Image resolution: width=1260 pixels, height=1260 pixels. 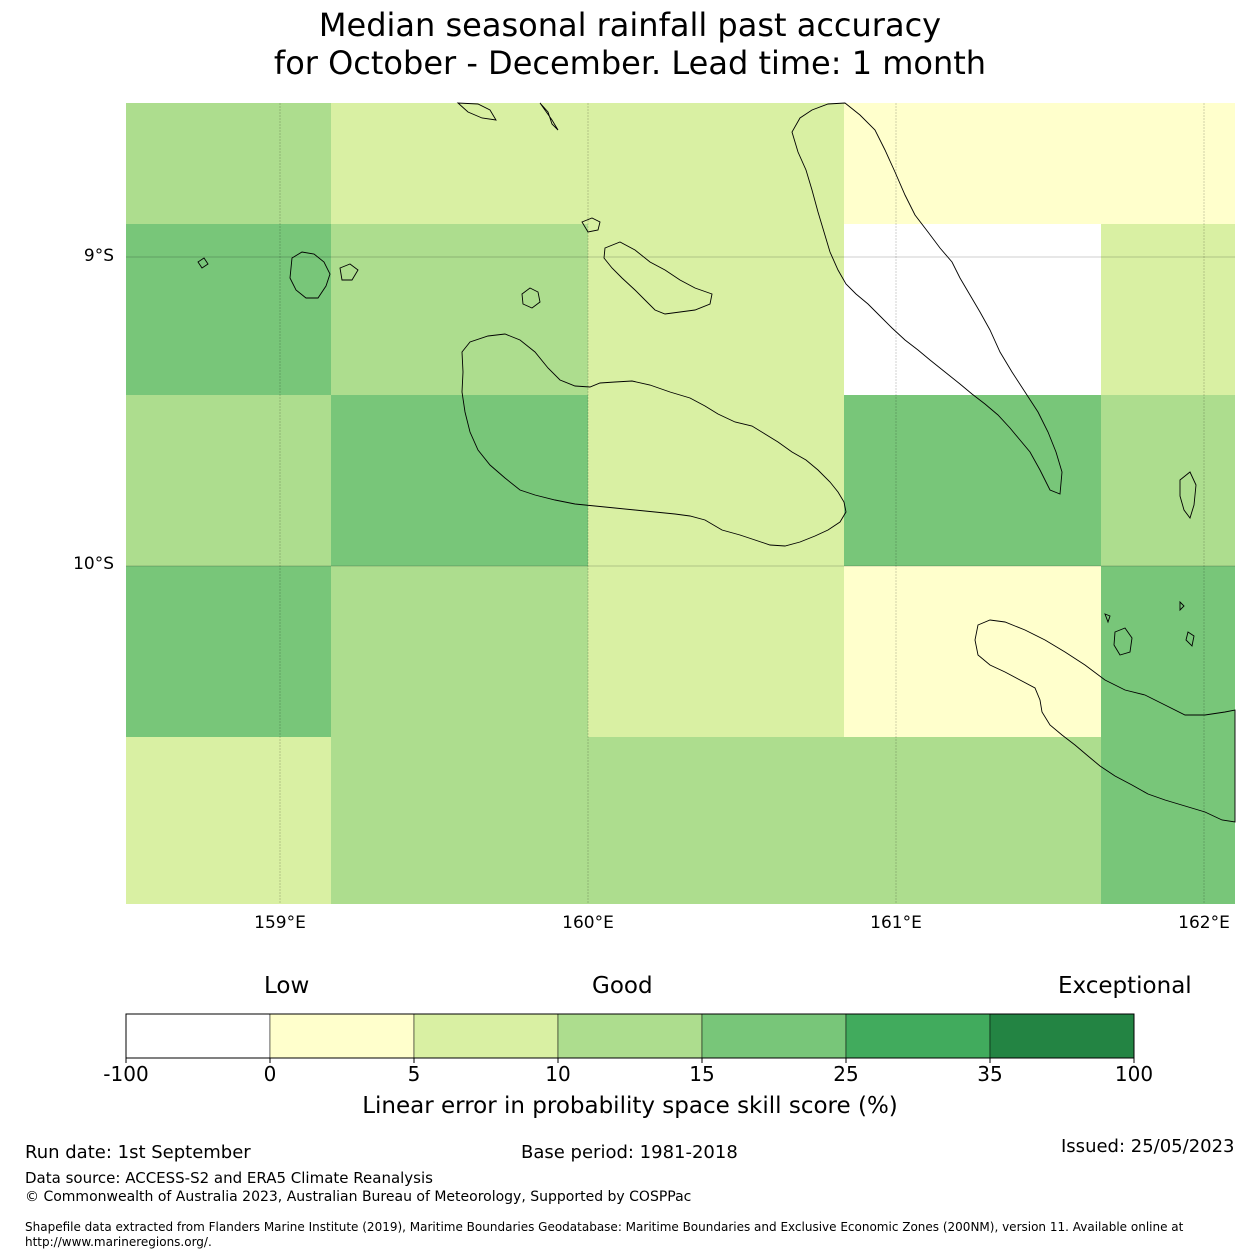 I want to click on run-date: Run date: 1st September, so click(x=138, y=1152).